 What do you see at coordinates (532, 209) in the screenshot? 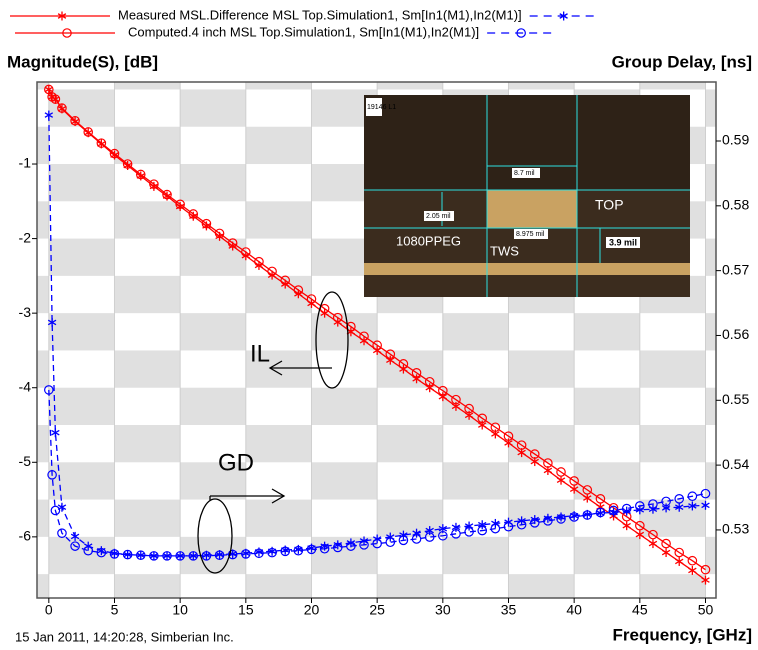
I see `inset-trace` at bounding box center [532, 209].